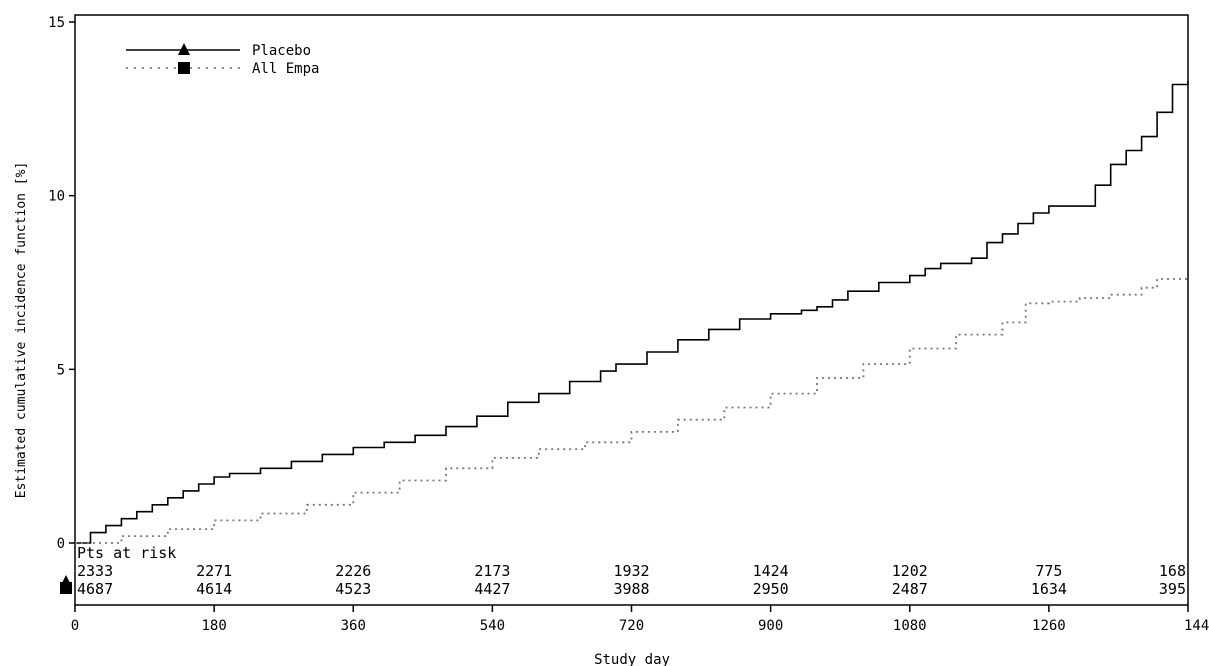 The width and height of the screenshot is (1209, 666). I want to click on legend-placebo-label: Placebo, so click(281, 51).